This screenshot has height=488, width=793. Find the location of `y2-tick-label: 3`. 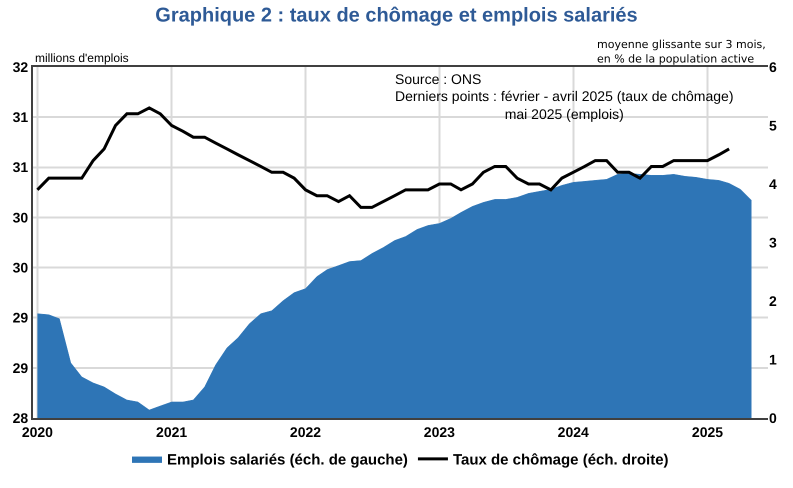

y2-tick-label: 3 is located at coordinates (773, 242).